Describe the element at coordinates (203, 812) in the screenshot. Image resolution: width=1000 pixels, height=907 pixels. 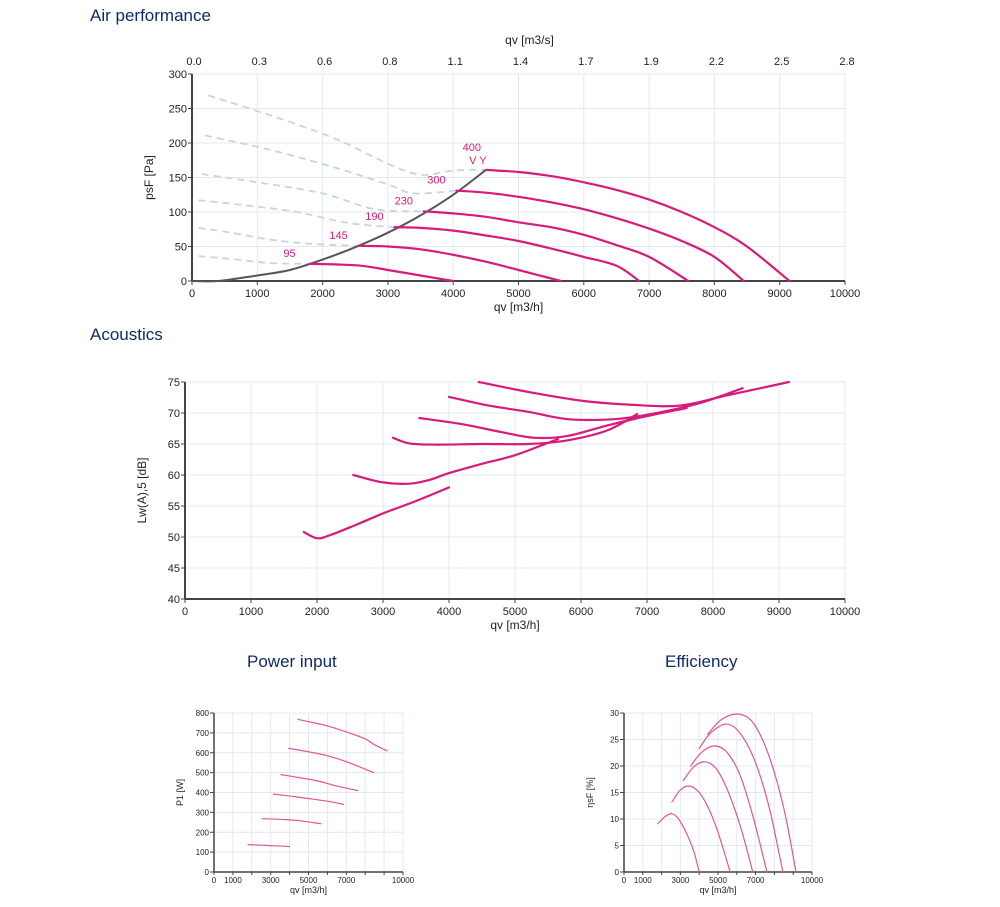
I see `power-ytick-label: 300` at that location.